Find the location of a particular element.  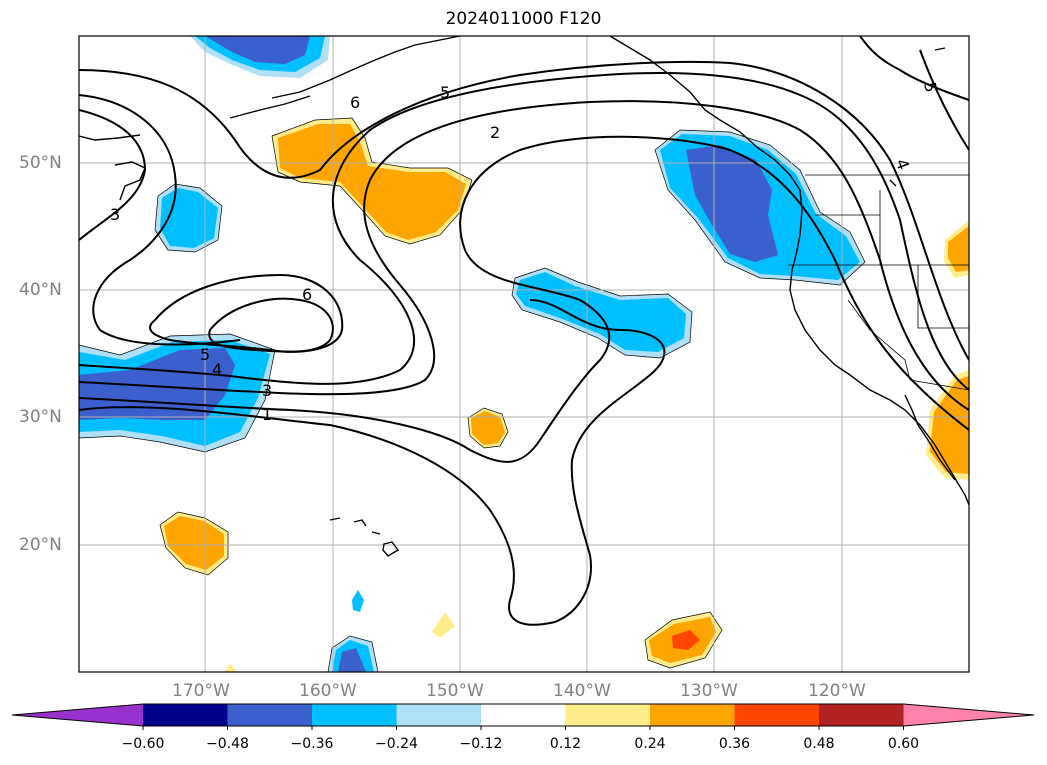

lon-label: 170°W is located at coordinates (201, 691).